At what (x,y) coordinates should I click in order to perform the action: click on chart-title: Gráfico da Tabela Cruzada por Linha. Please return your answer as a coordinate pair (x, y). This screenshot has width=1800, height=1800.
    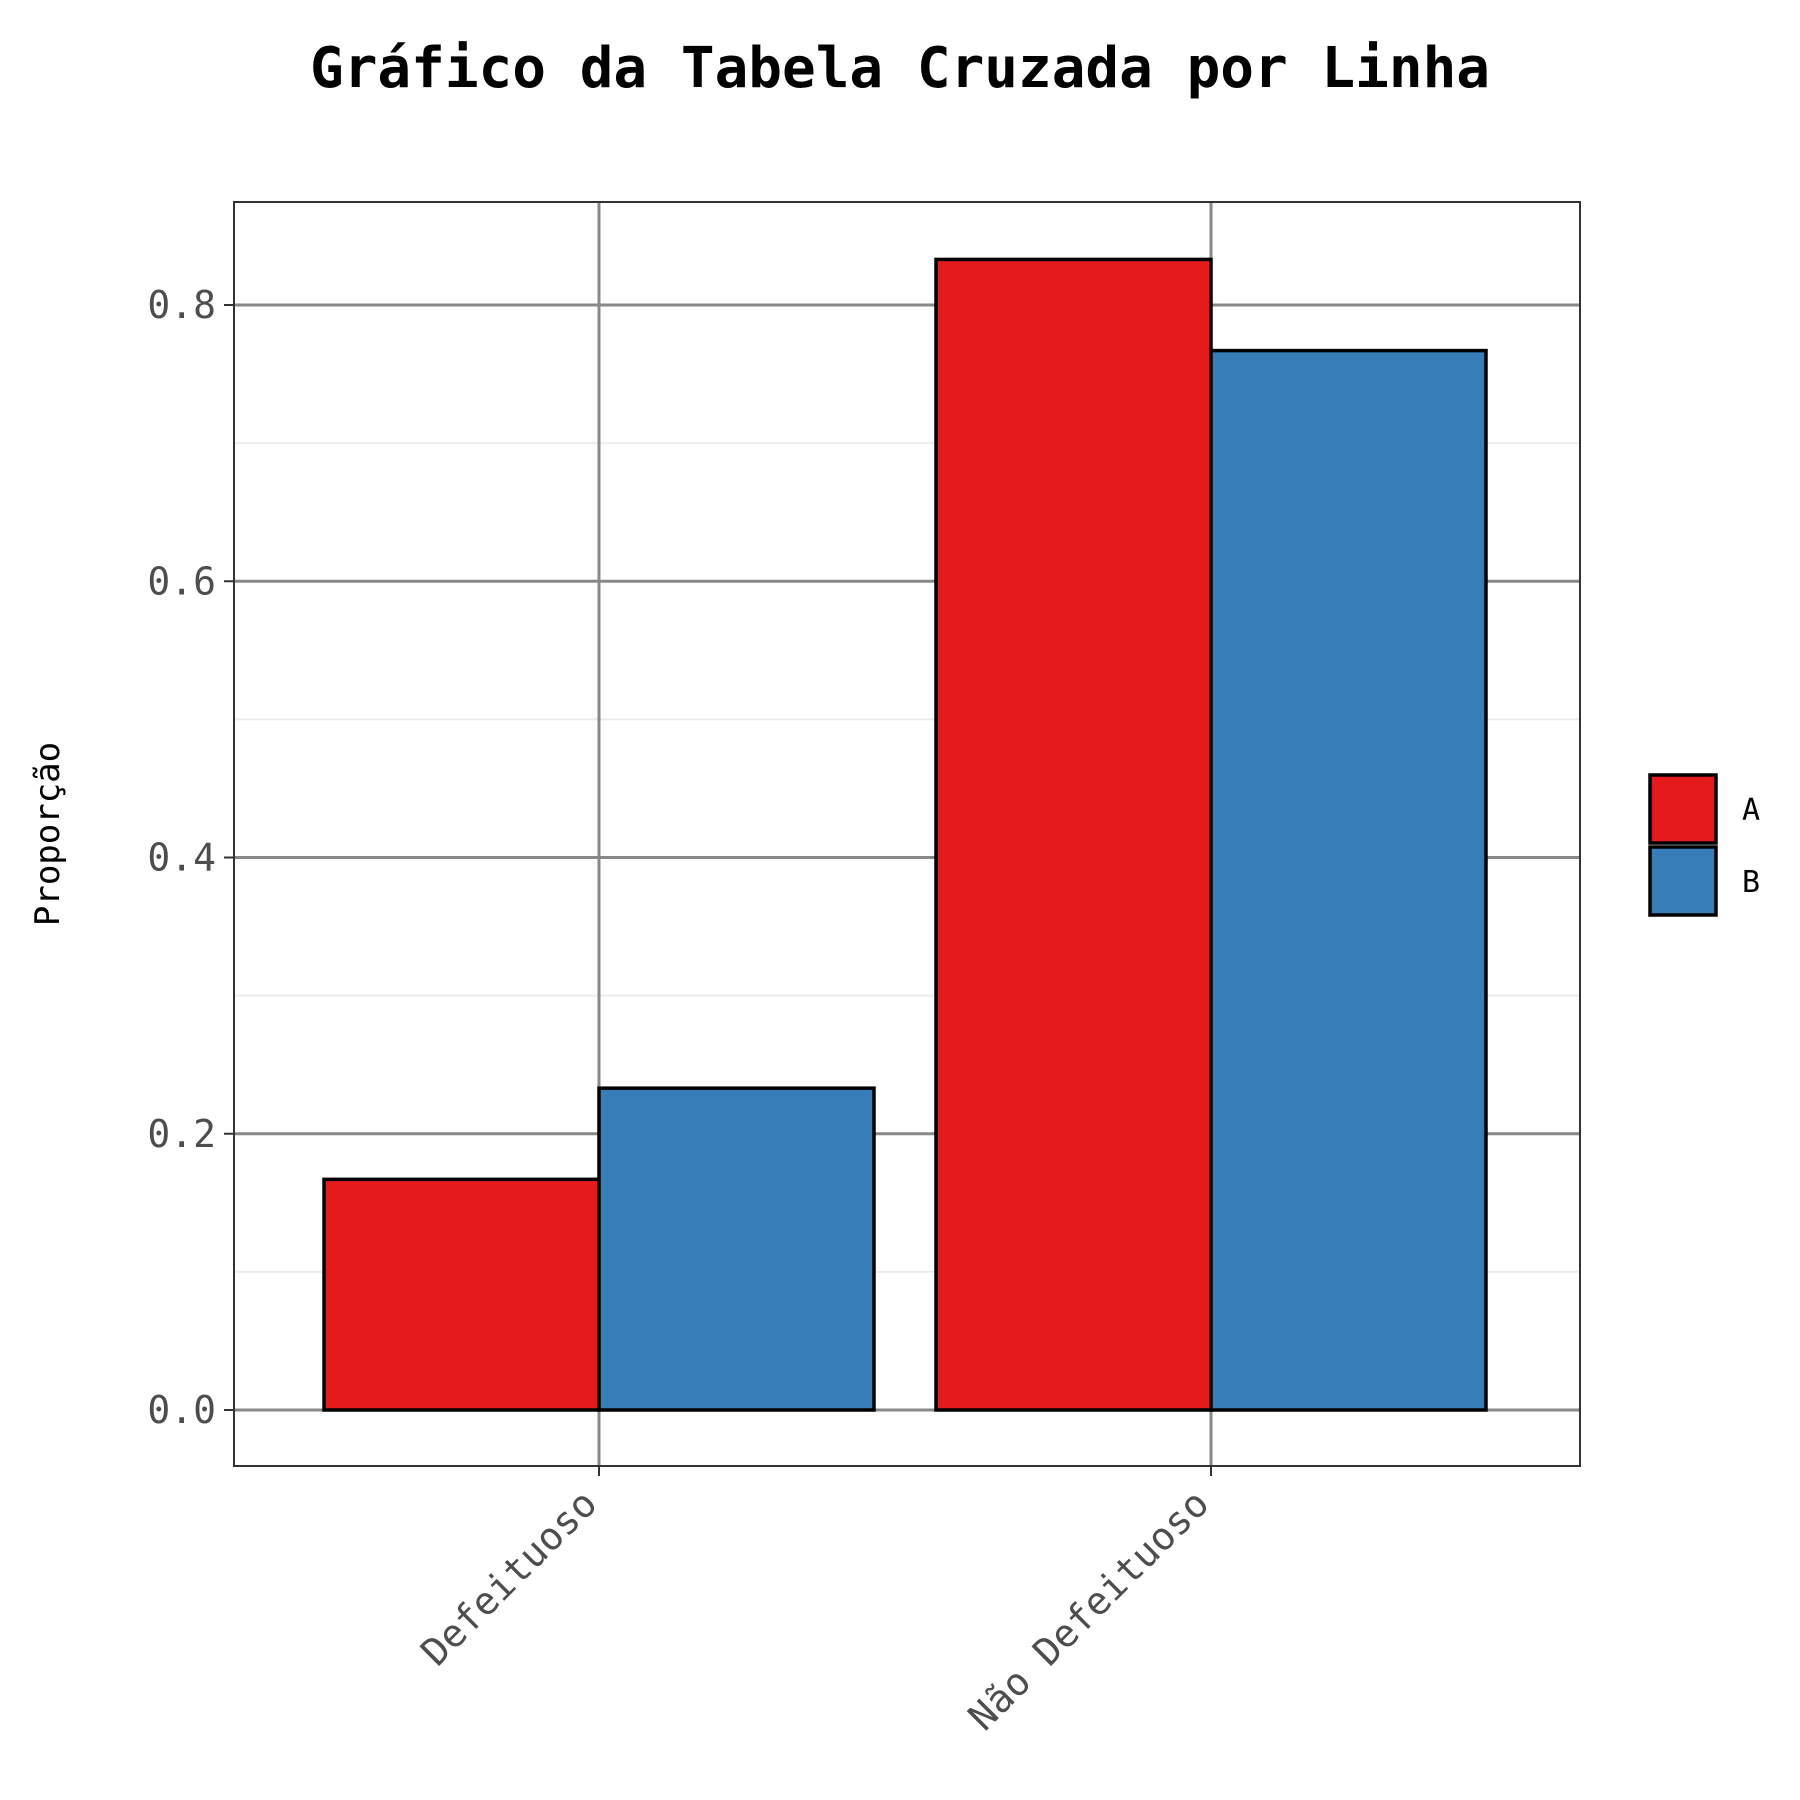
    Looking at the image, I should click on (900, 68).